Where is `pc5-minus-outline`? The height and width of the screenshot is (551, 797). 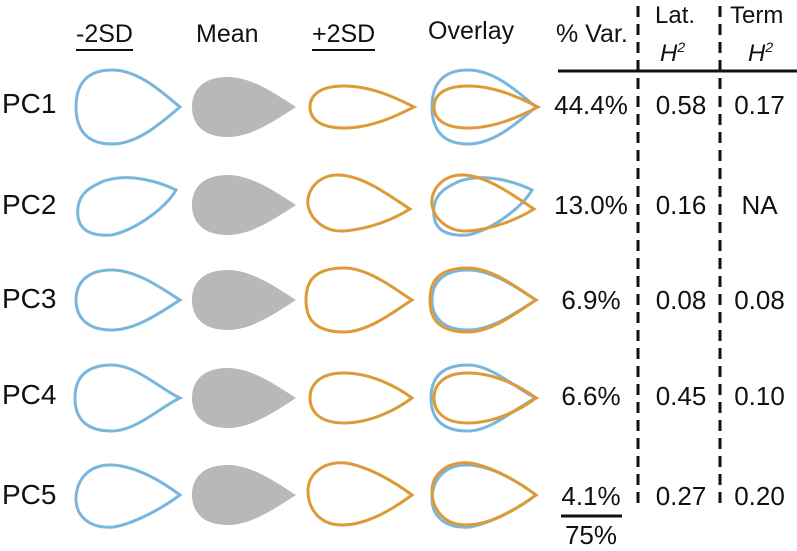 pc5-minus-outline is located at coordinates (128, 496).